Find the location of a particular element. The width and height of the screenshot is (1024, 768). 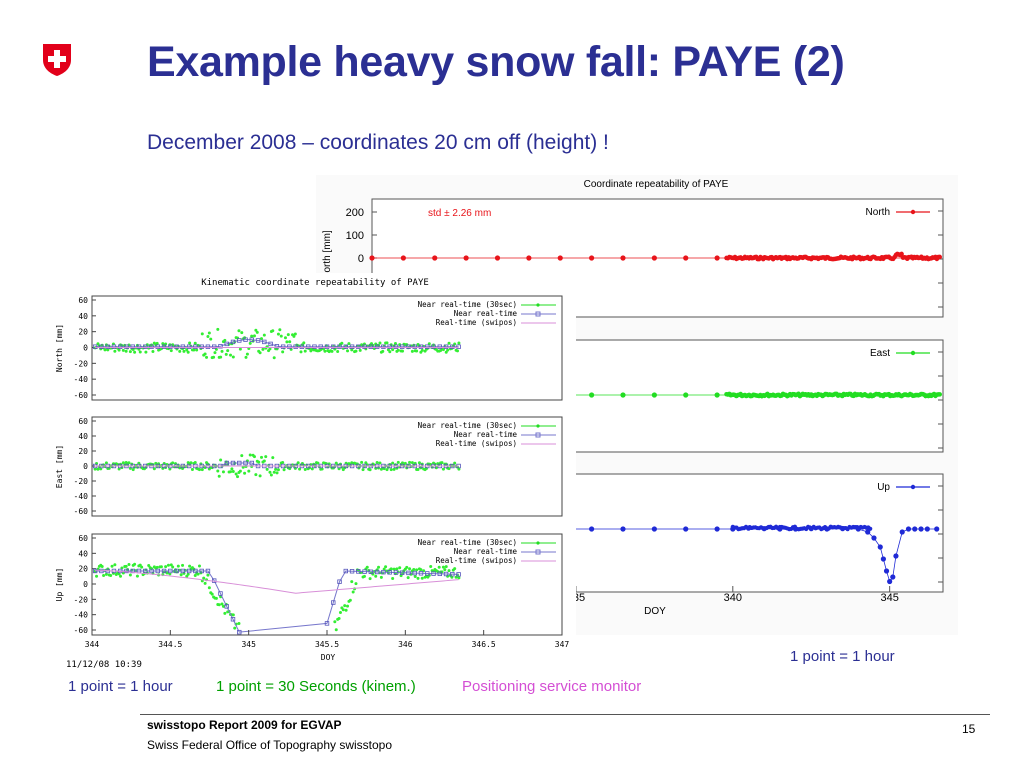

y-tick-label: 60 is located at coordinates (83, 421).